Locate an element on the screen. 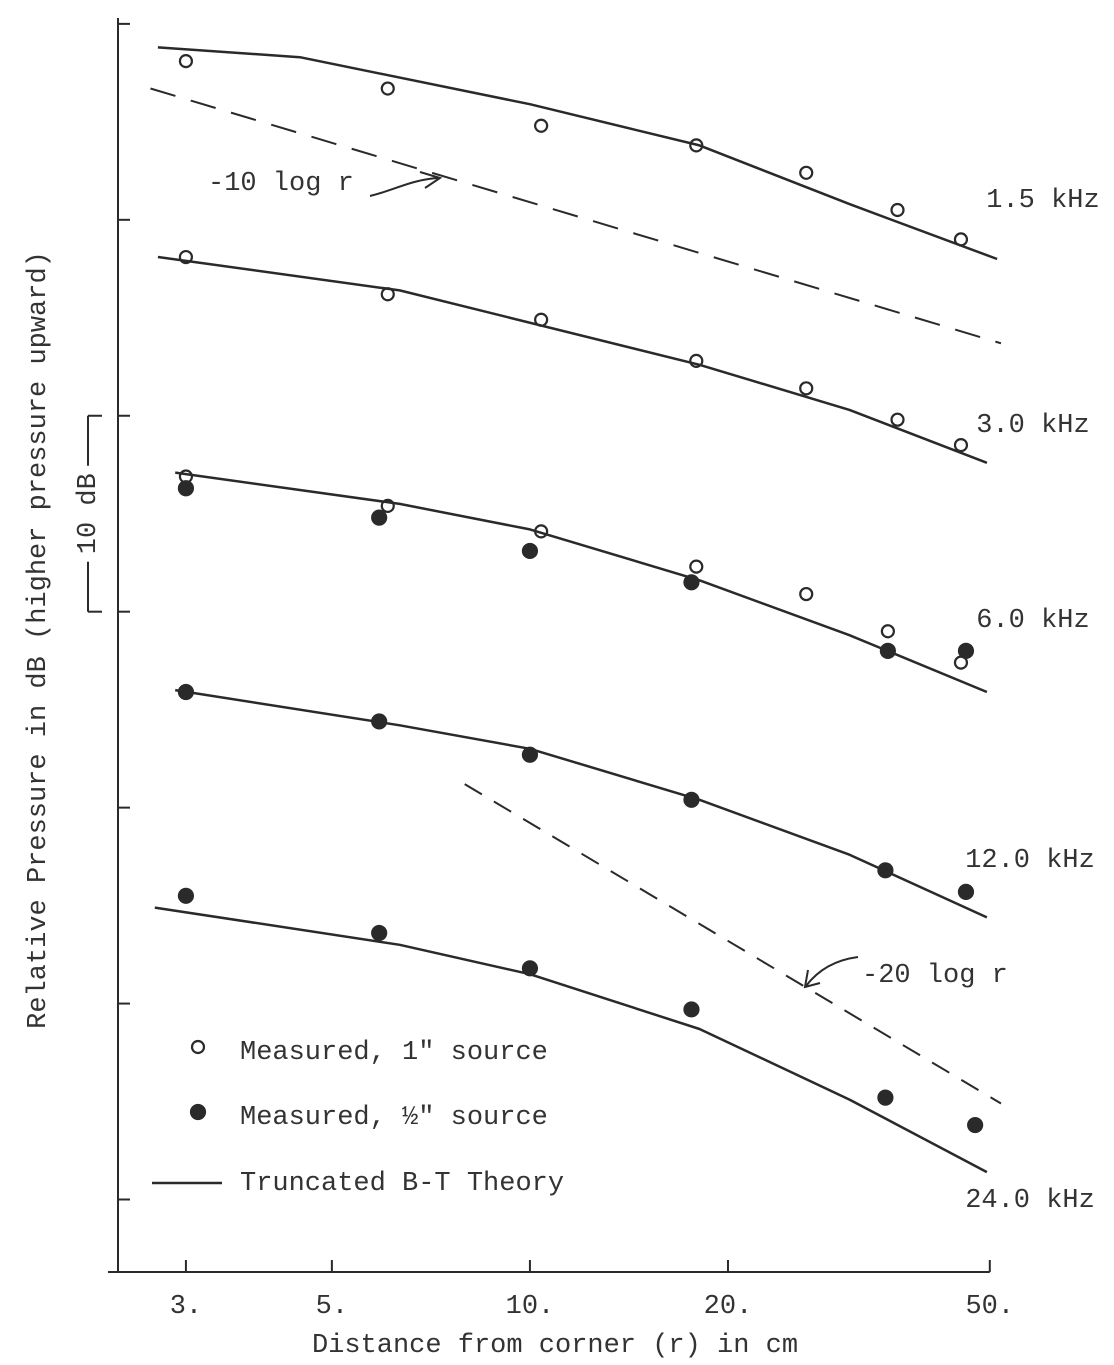 The image size is (1114, 1365). x-tick-label: 3. is located at coordinates (186, 1307).